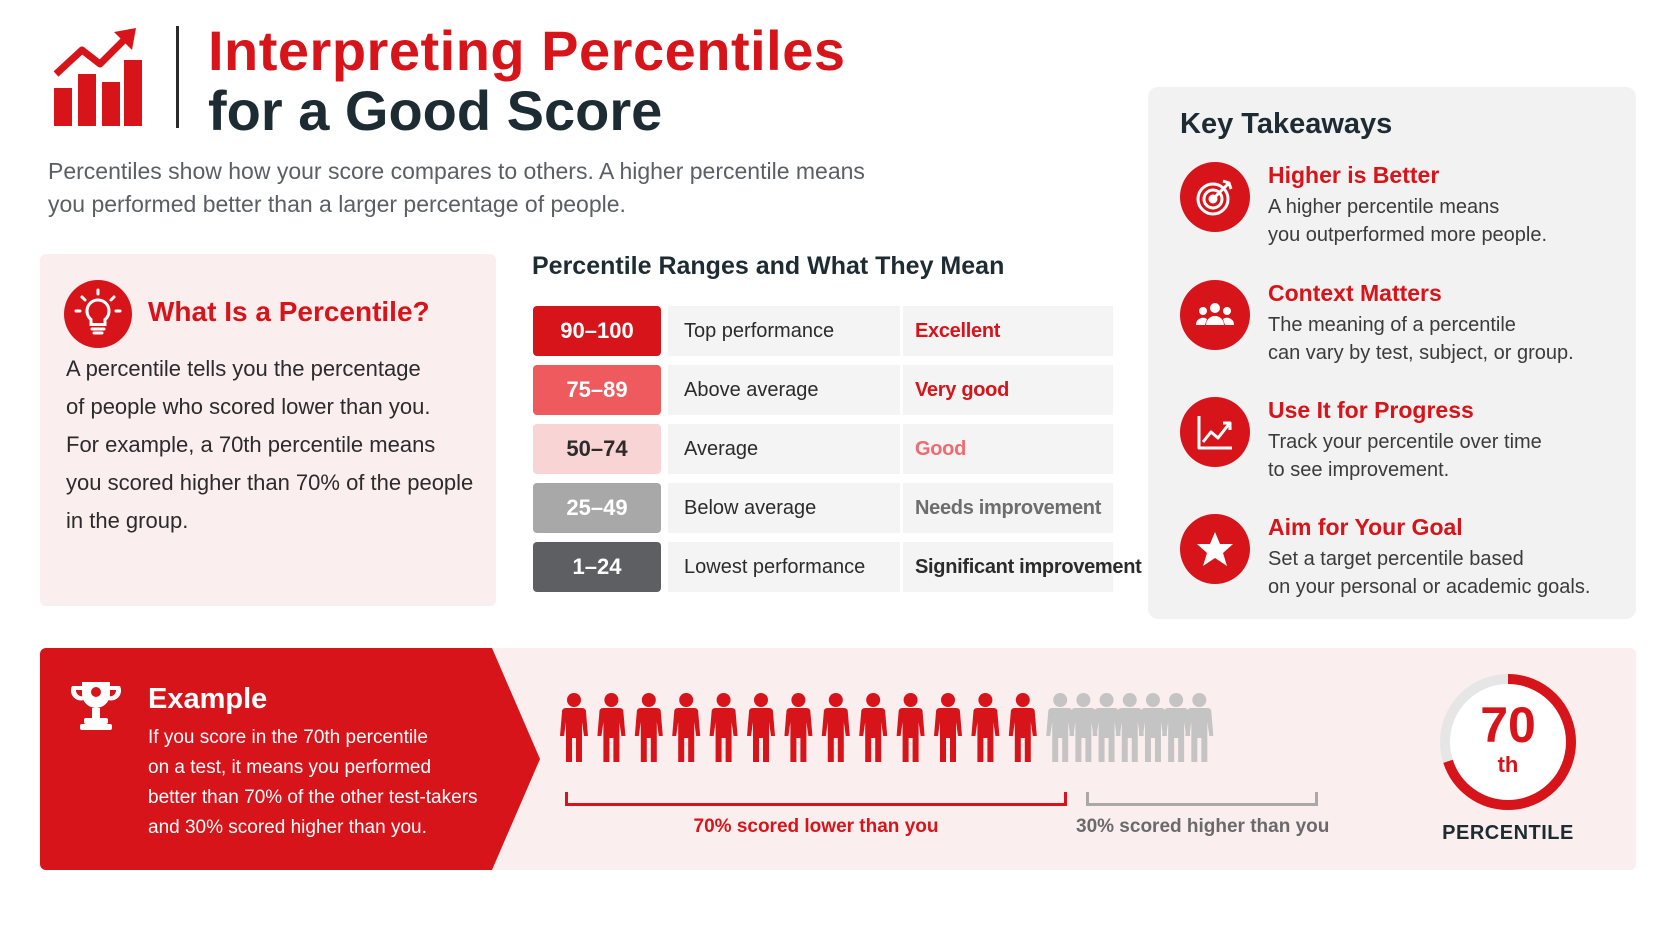  I want to click on takeaway-line: on your personal or academic goals., so click(1429, 587).